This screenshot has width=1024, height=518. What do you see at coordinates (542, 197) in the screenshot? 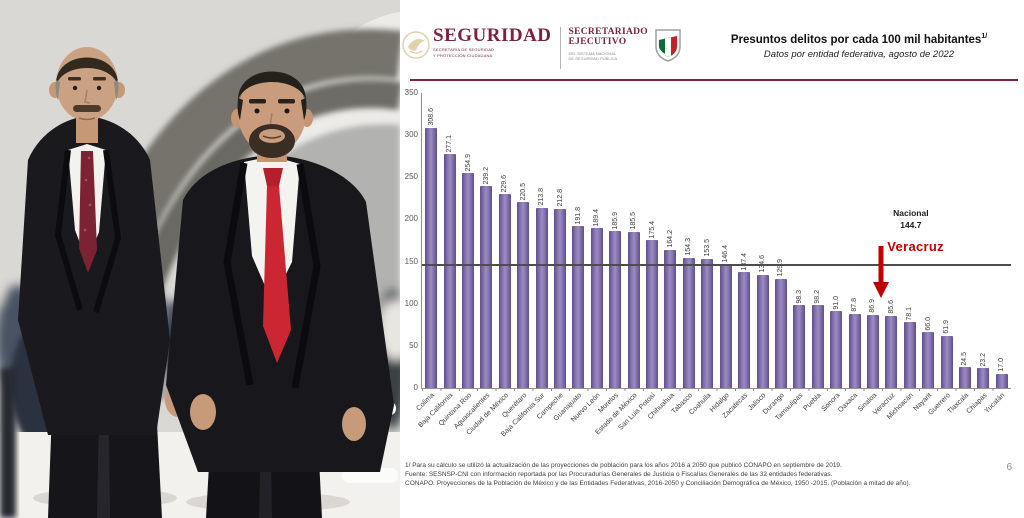
I see `bar-value-label: 213.8` at bounding box center [542, 197].